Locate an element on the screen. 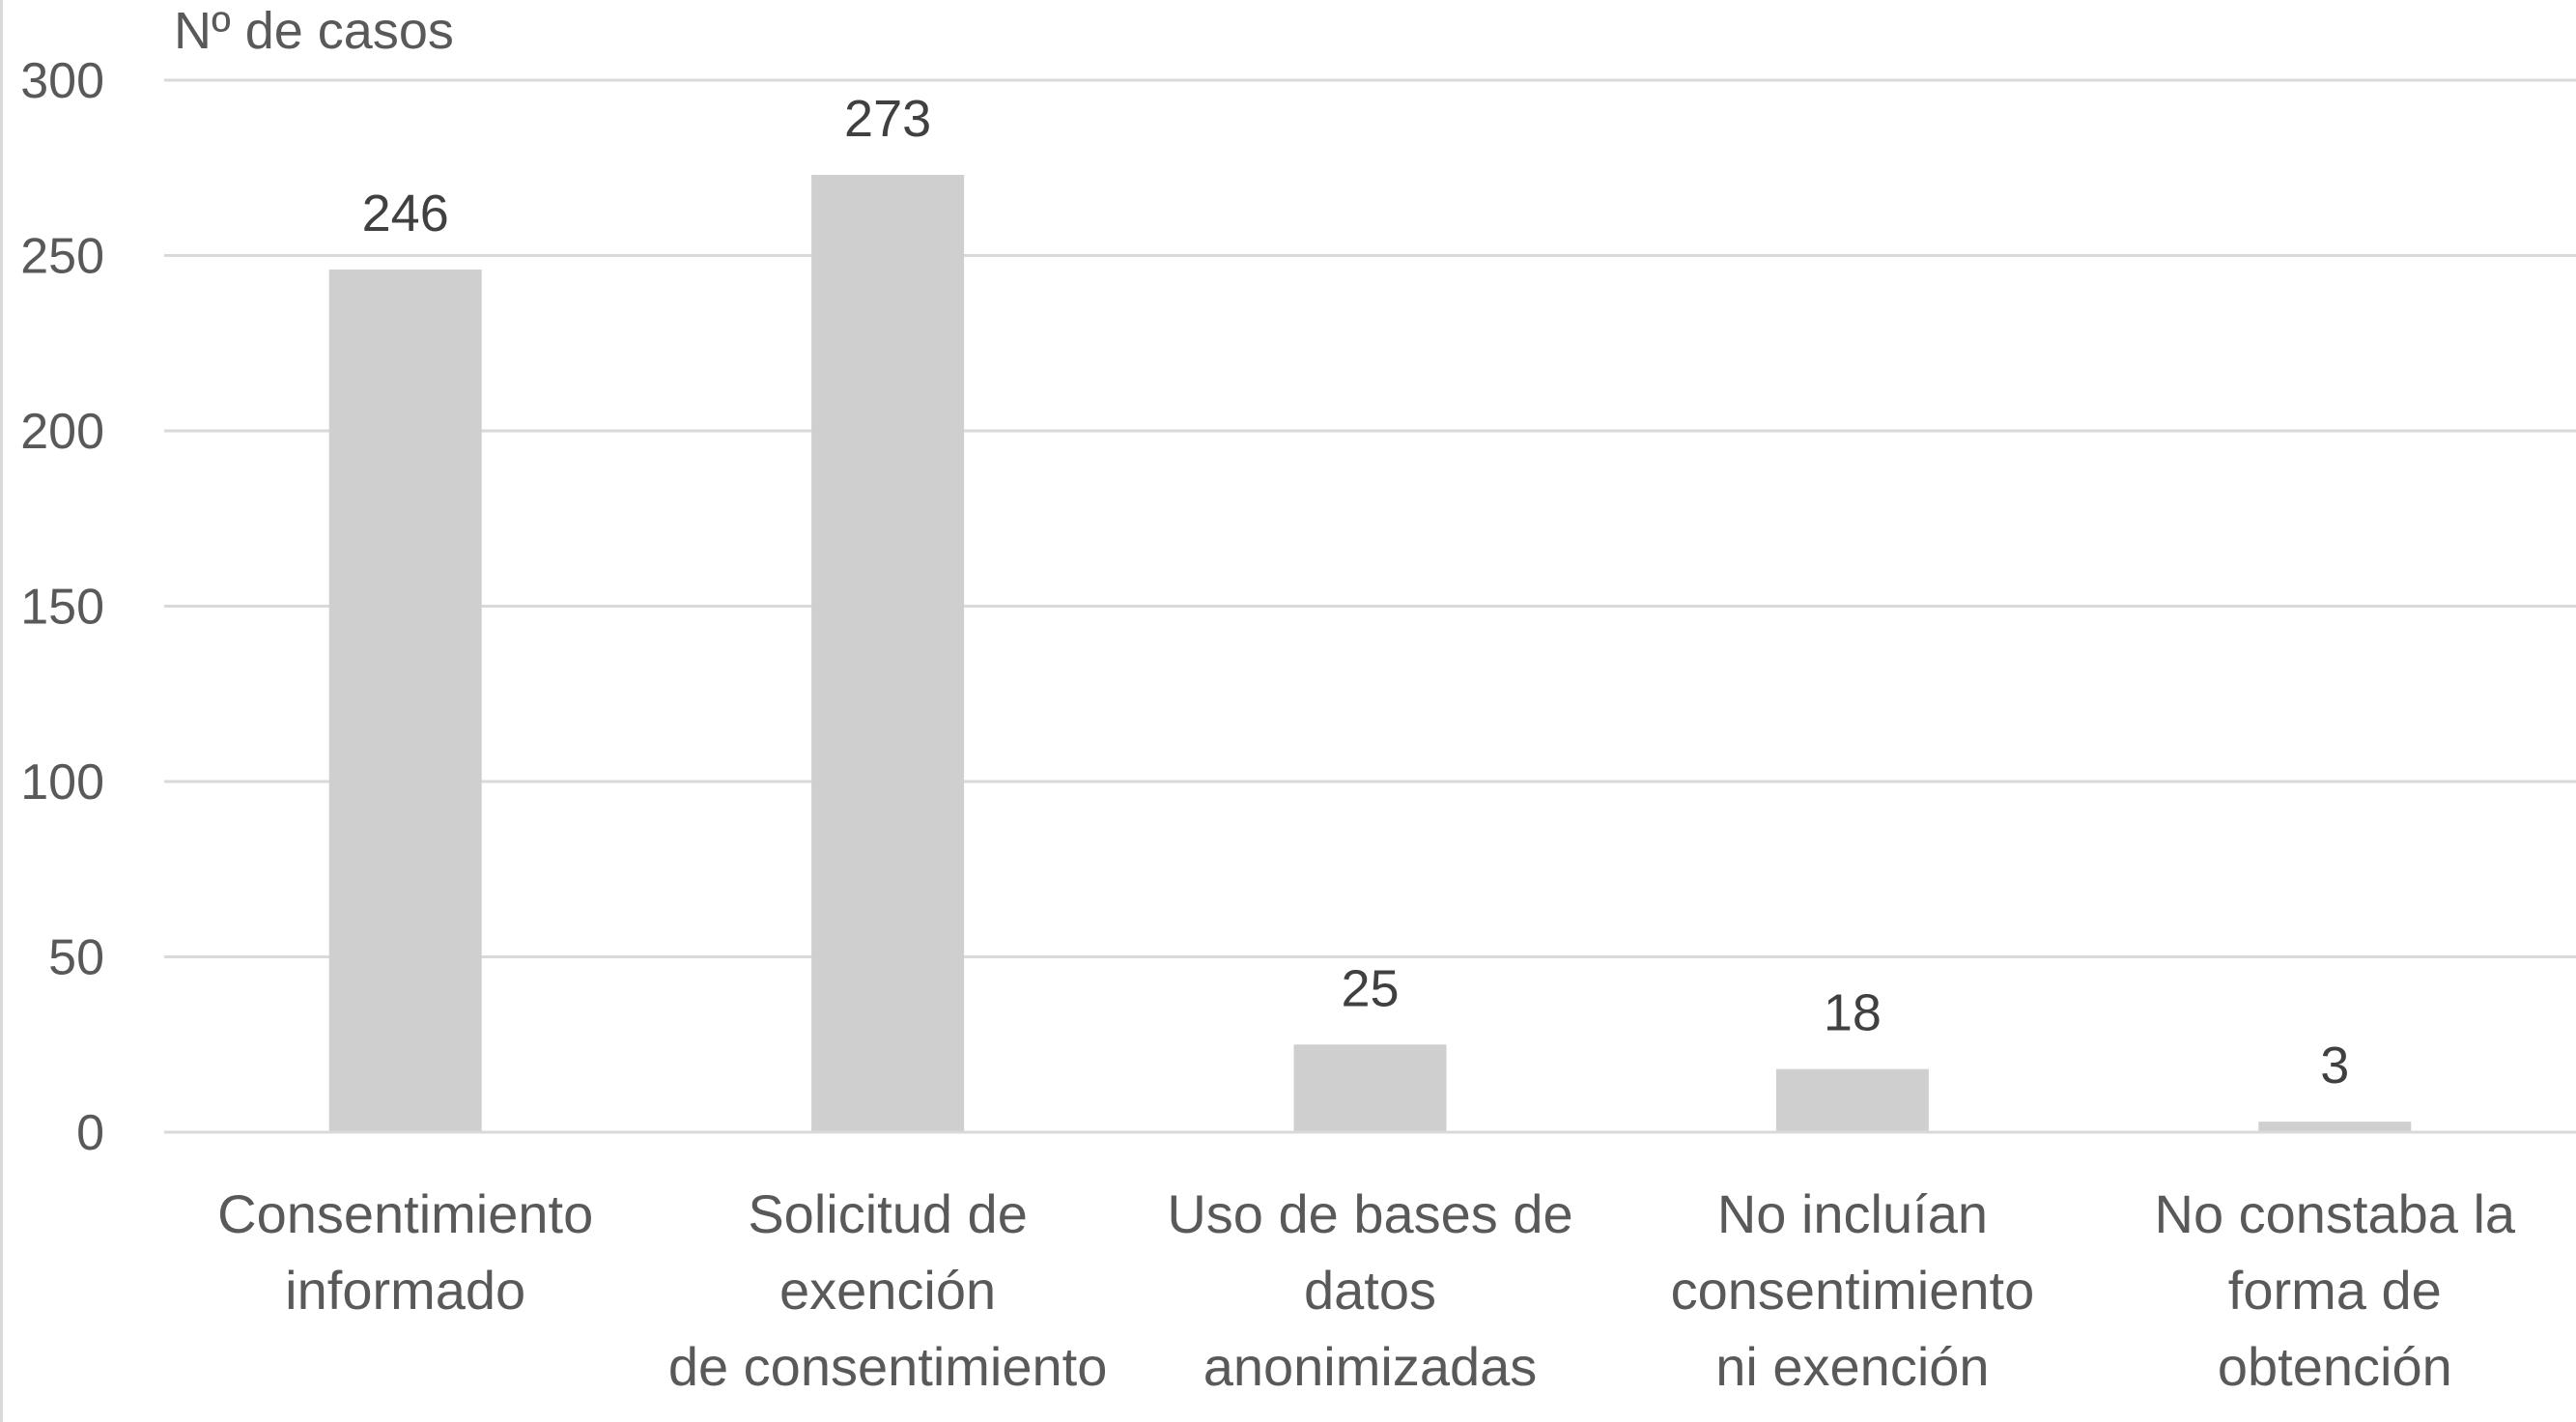  y-tick-label: 200 is located at coordinates (62, 432).